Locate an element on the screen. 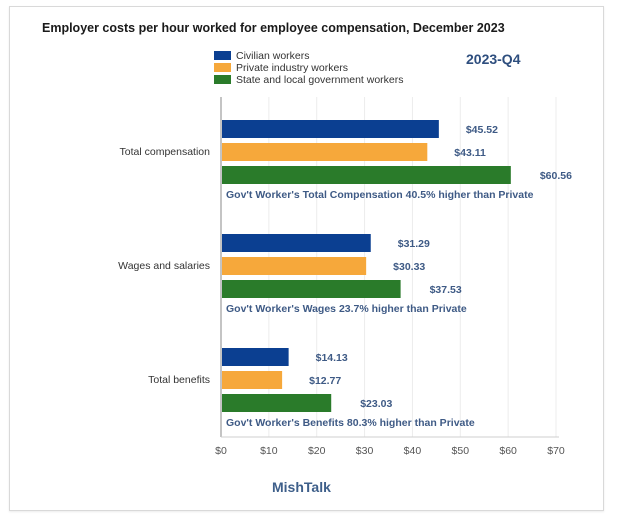  legend-item-civilian: Civilian workers is located at coordinates (262, 55).